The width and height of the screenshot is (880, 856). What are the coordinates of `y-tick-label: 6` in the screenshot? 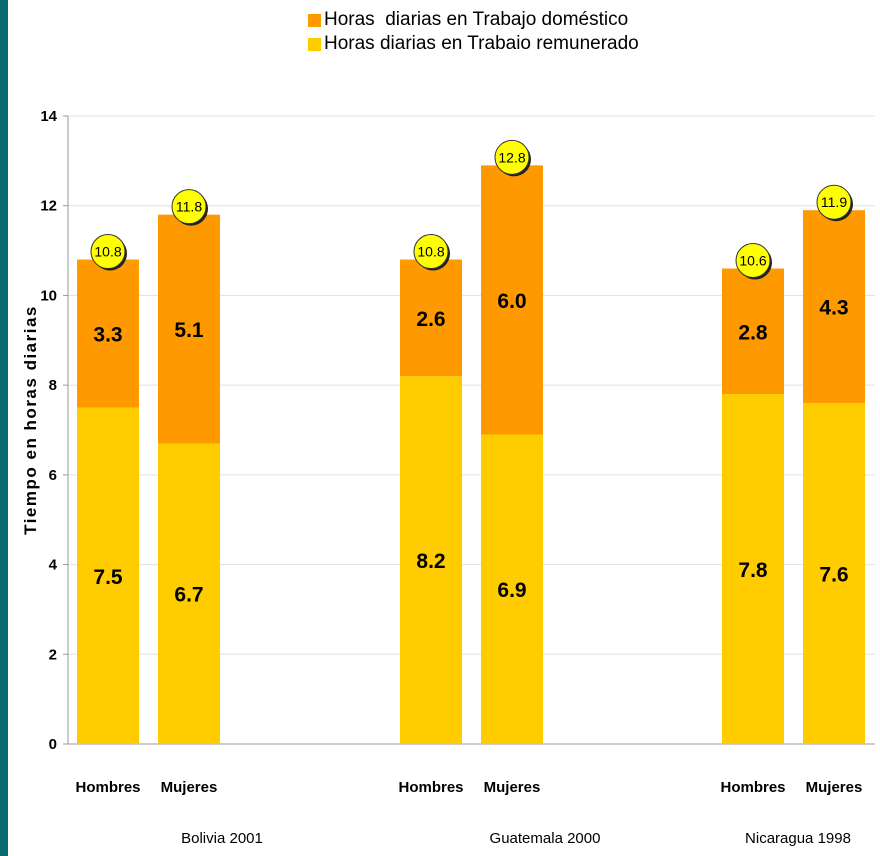 It's located at (53, 475).